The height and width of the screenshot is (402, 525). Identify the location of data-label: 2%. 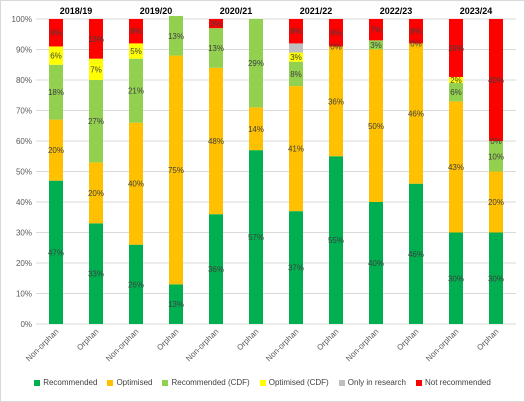
(456, 80).